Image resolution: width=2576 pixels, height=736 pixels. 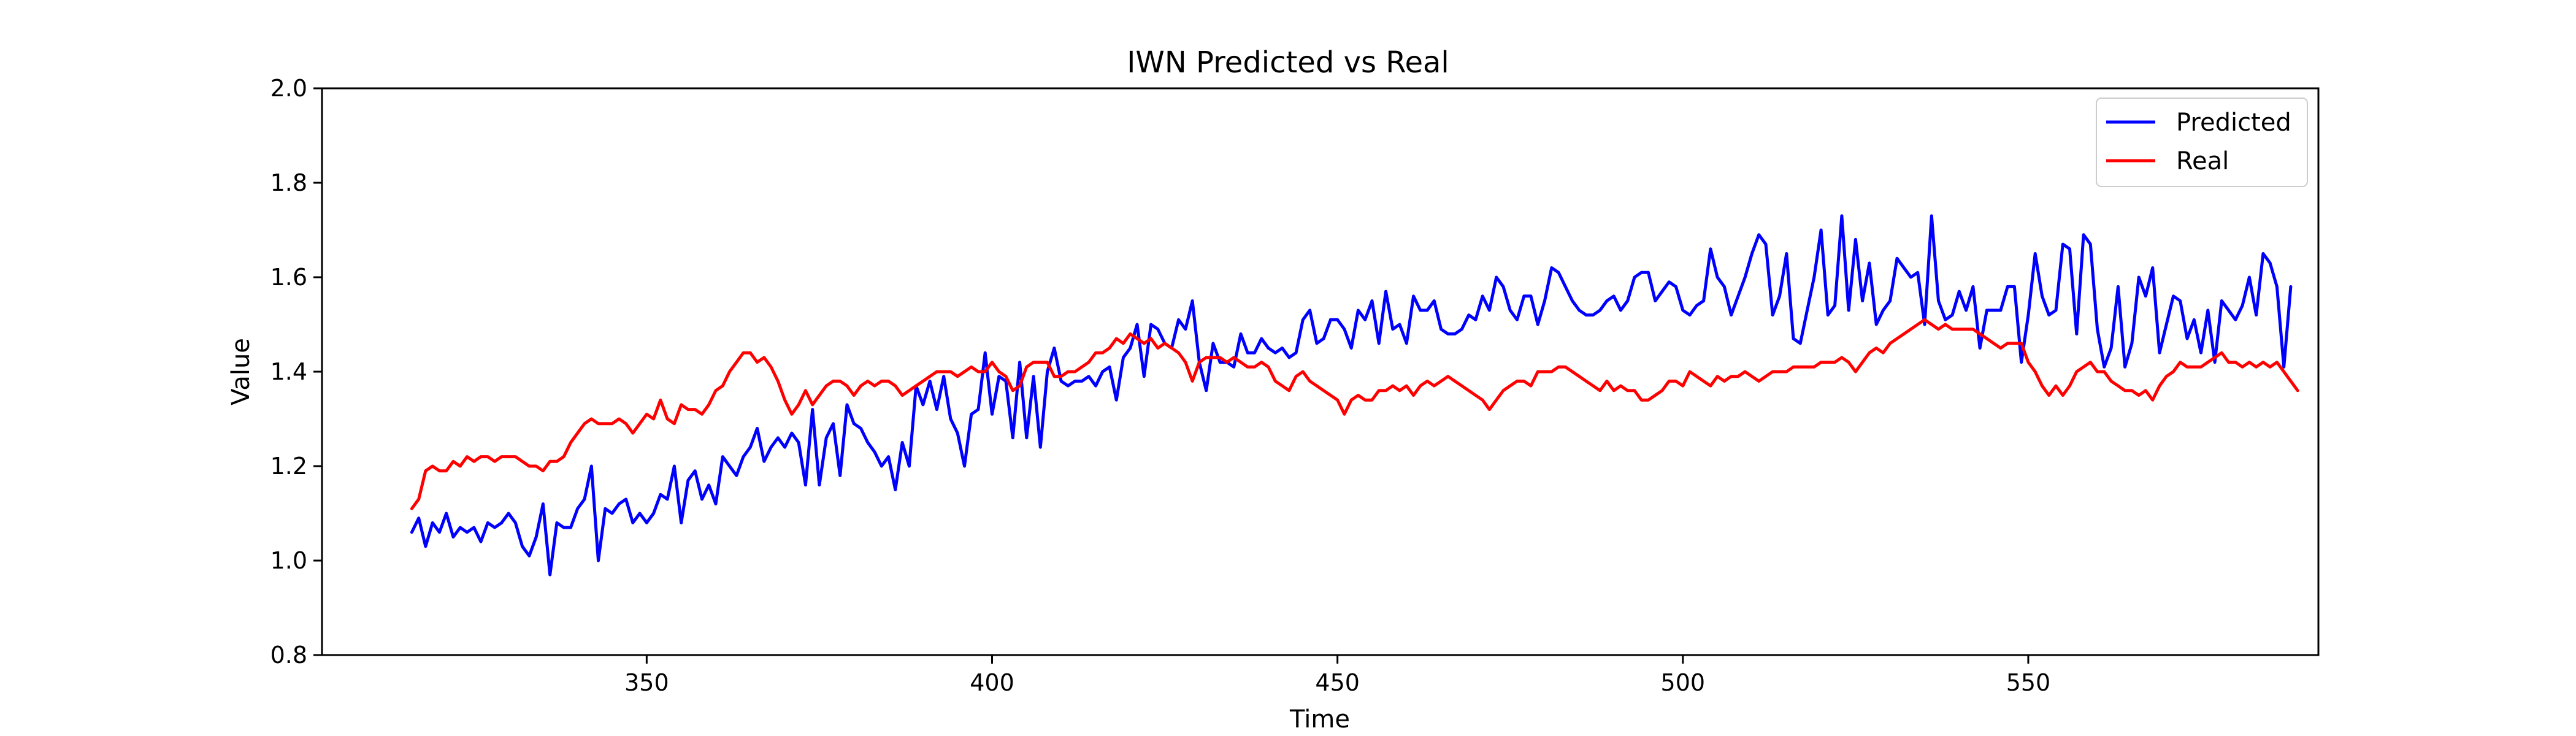 What do you see at coordinates (288, 371) in the screenshot?
I see `y-tick-label: 1.4` at bounding box center [288, 371].